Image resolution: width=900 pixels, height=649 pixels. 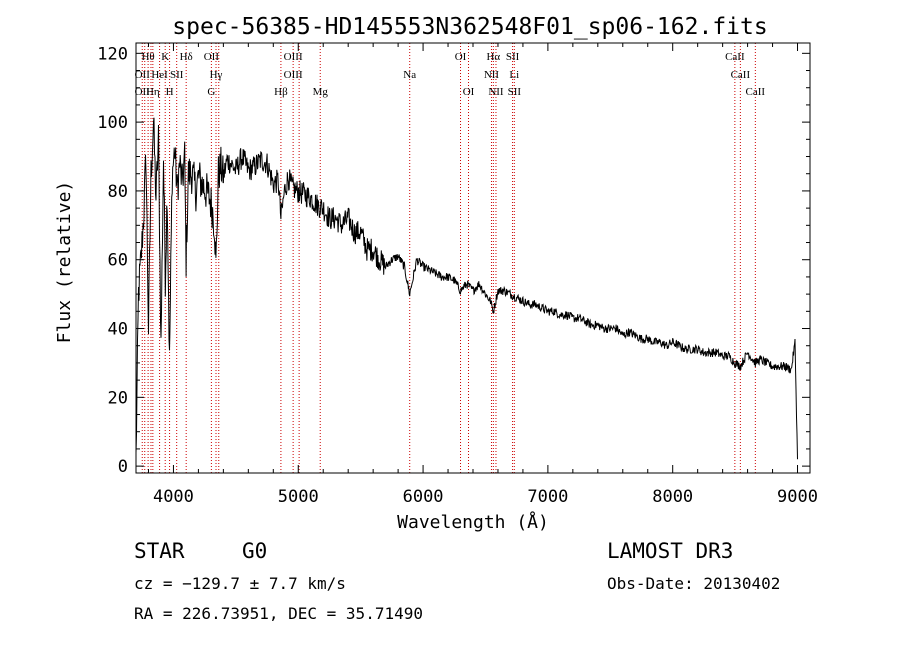 What do you see at coordinates (211, 92) in the screenshot?
I see `line-label: G` at bounding box center [211, 92].